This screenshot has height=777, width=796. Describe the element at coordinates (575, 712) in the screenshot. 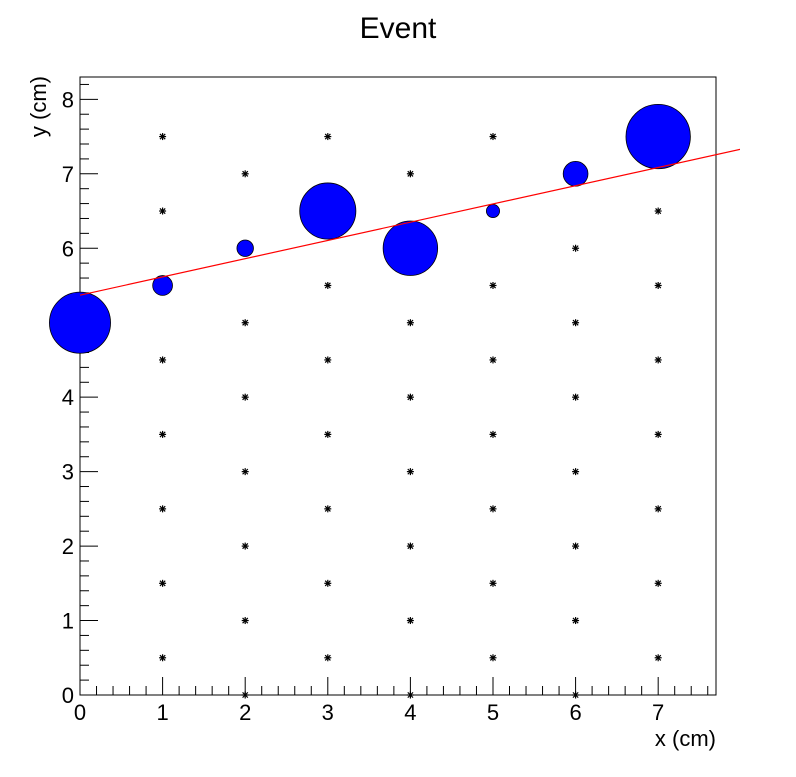

I see `x-tick-label: 6` at that location.